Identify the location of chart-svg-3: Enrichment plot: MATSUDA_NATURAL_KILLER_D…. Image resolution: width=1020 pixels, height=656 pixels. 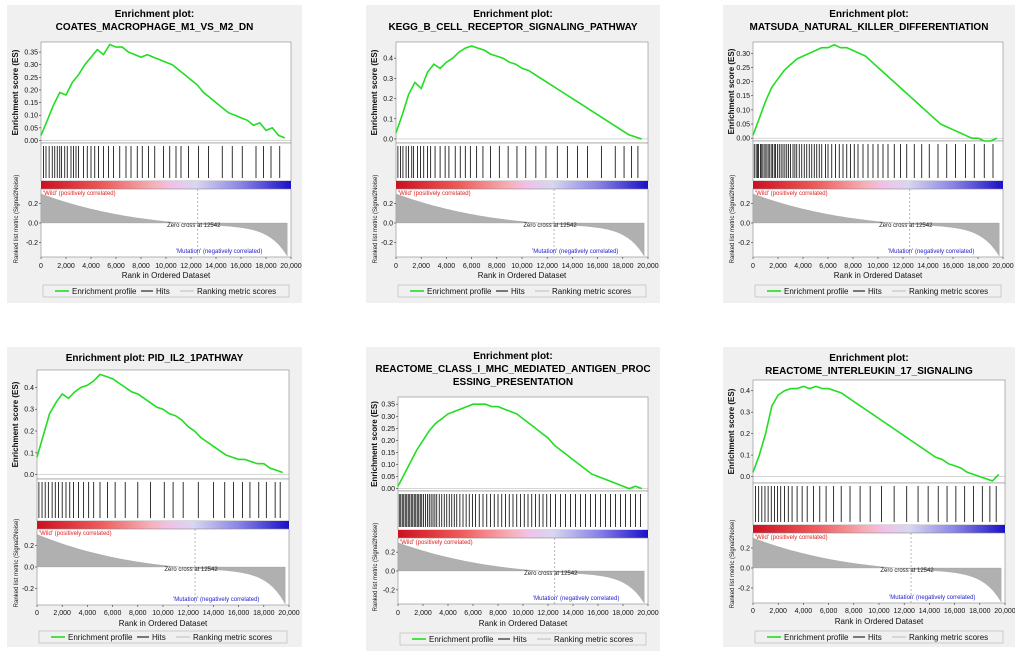
(870, 153).